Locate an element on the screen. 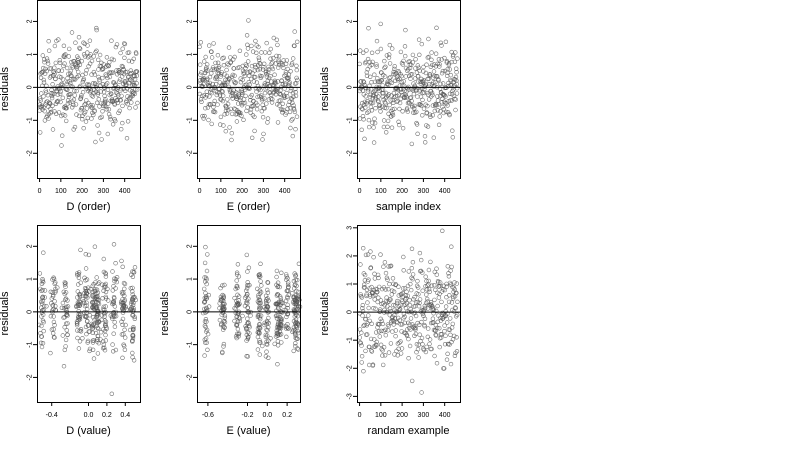 This screenshot has height=450, width=800. x-tick-label: 0.0 is located at coordinates (89, 415).